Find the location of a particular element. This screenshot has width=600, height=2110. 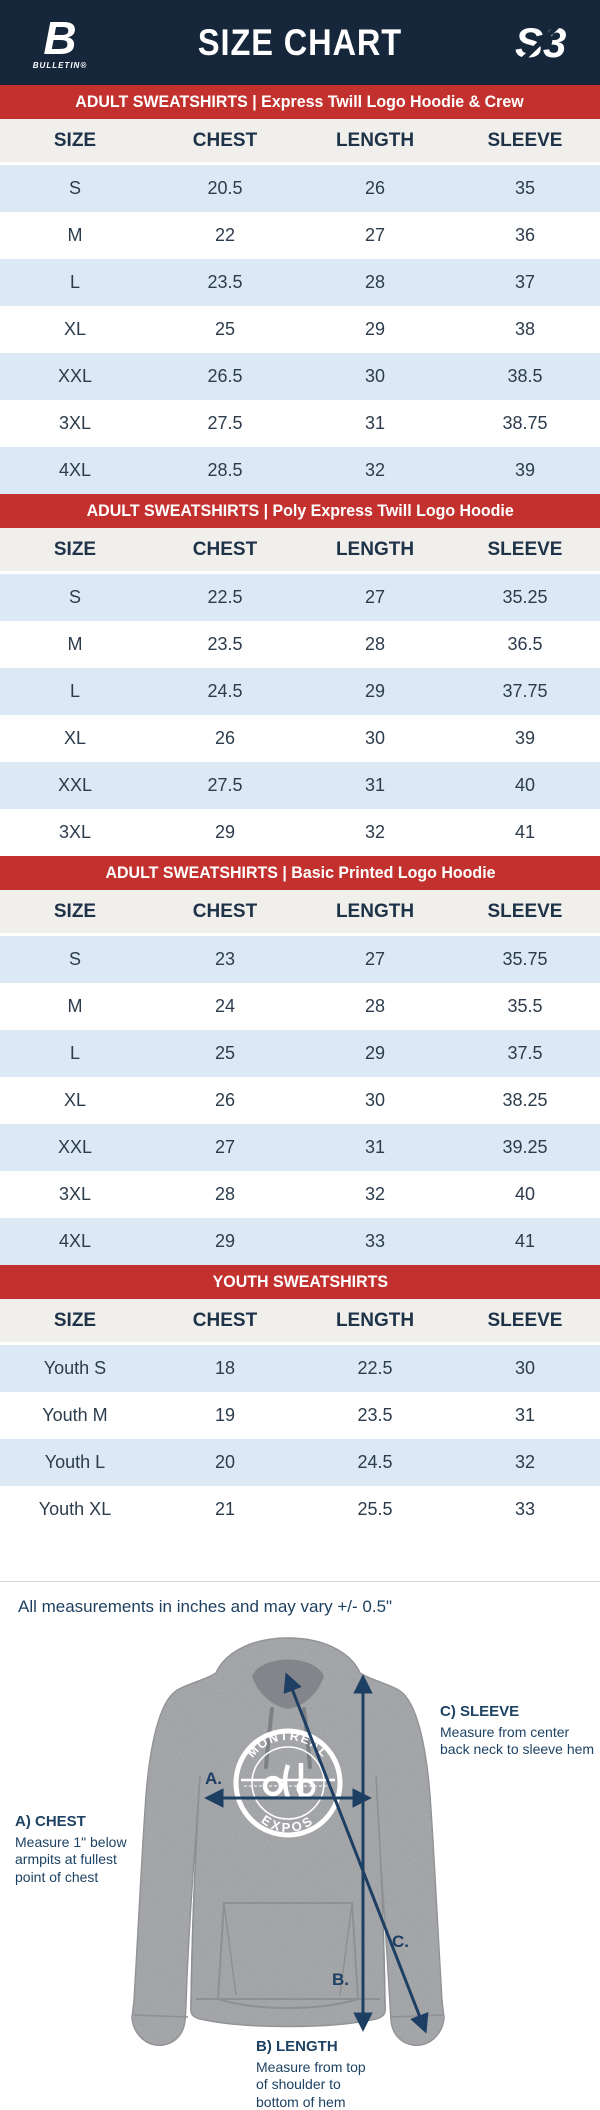

column-header-sleeve: SLEEVE is located at coordinates (525, 551).